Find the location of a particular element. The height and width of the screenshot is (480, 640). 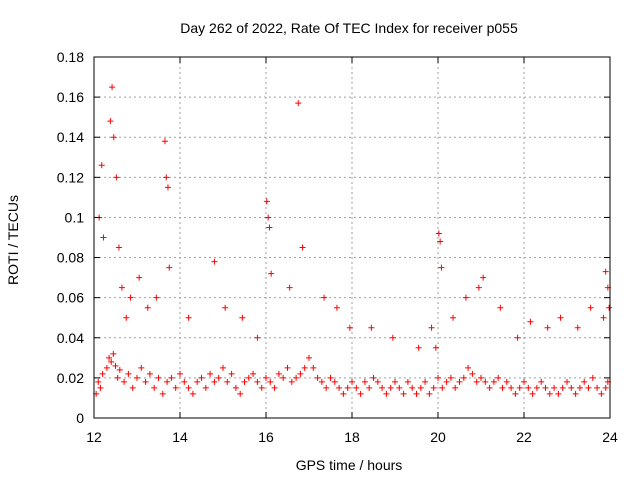

y-tick-label: 0.04 is located at coordinates (70, 338).